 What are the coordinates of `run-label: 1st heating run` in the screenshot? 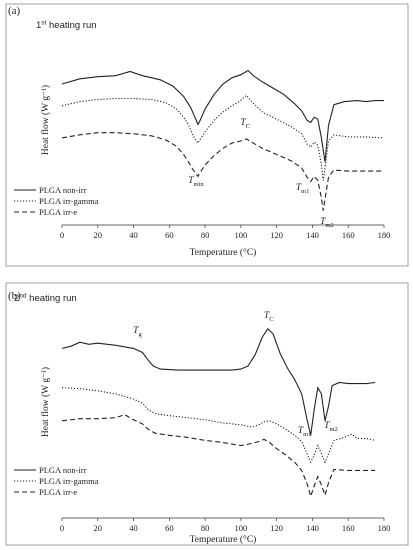 It's located at (66, 26).